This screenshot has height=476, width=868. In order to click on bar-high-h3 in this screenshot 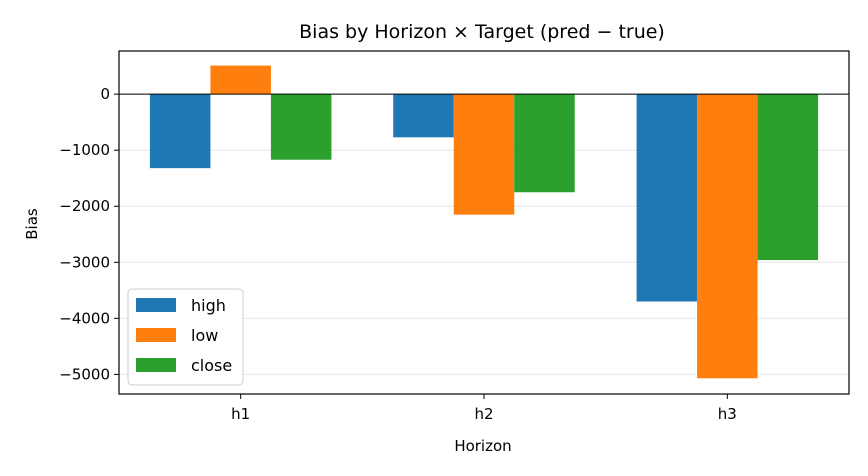, I will do `click(667, 198)`.